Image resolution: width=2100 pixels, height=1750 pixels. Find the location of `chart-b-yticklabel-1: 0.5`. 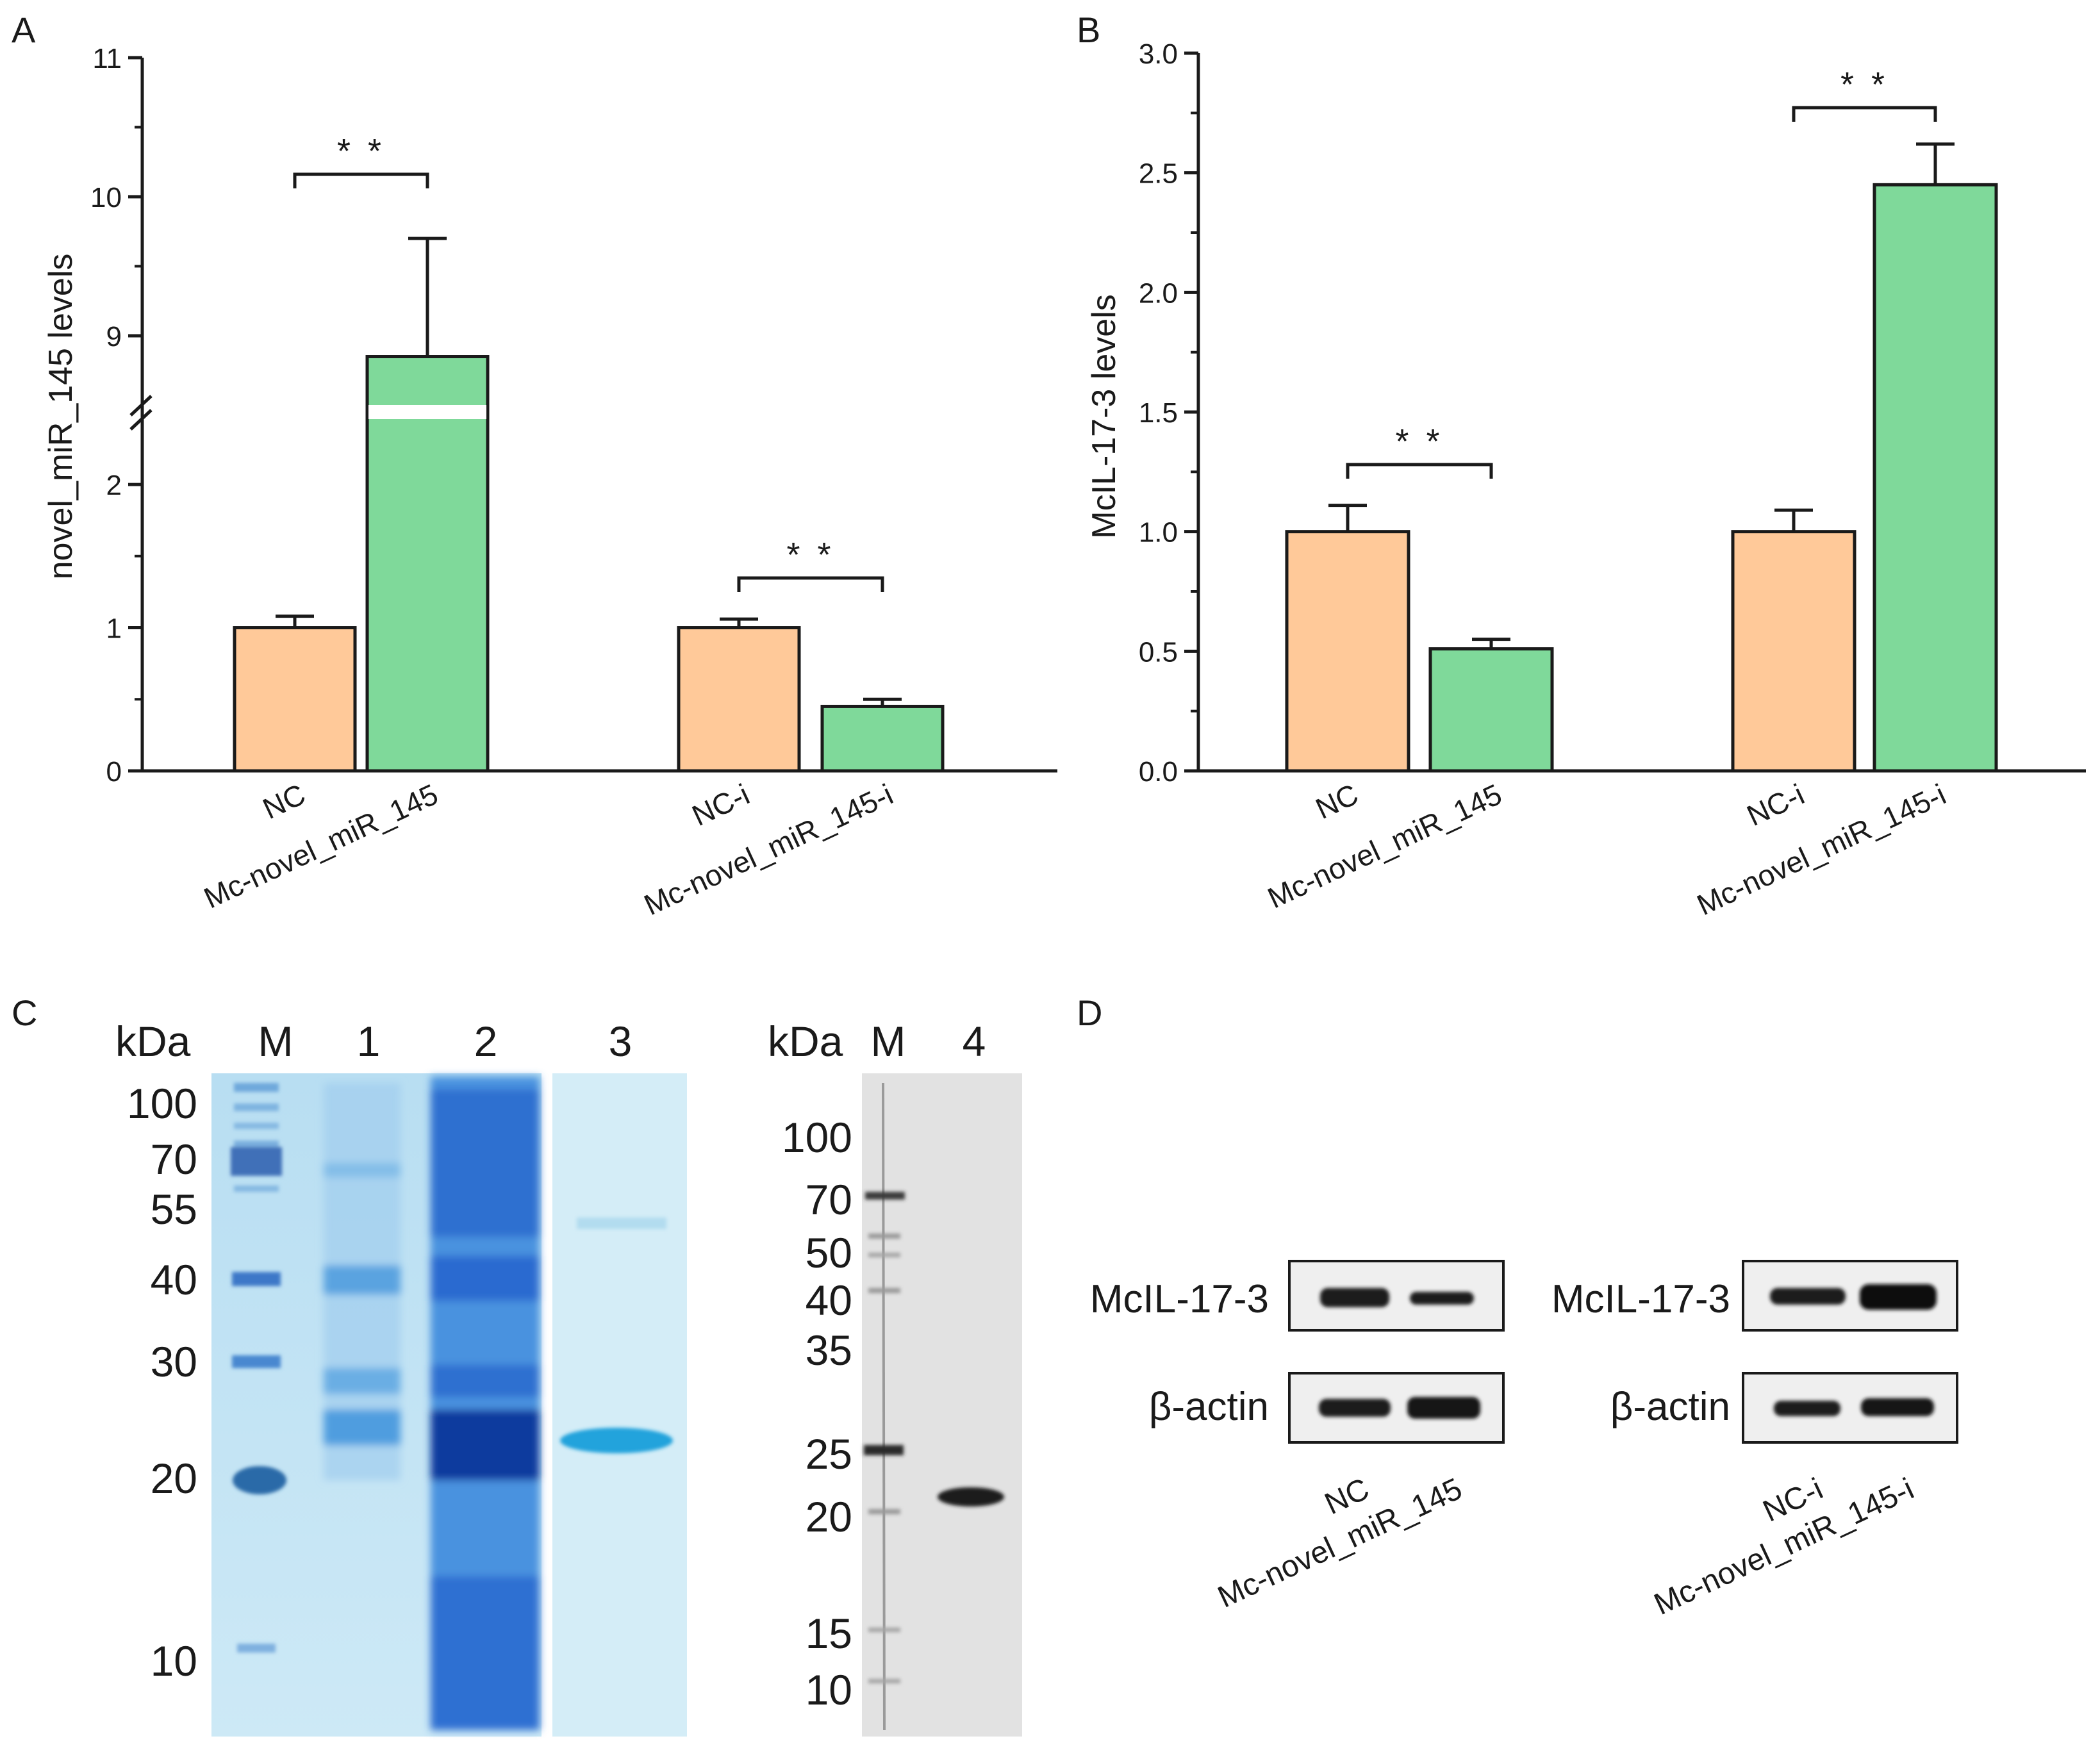

chart-b-yticklabel-1: 0.5 is located at coordinates (1159, 652).